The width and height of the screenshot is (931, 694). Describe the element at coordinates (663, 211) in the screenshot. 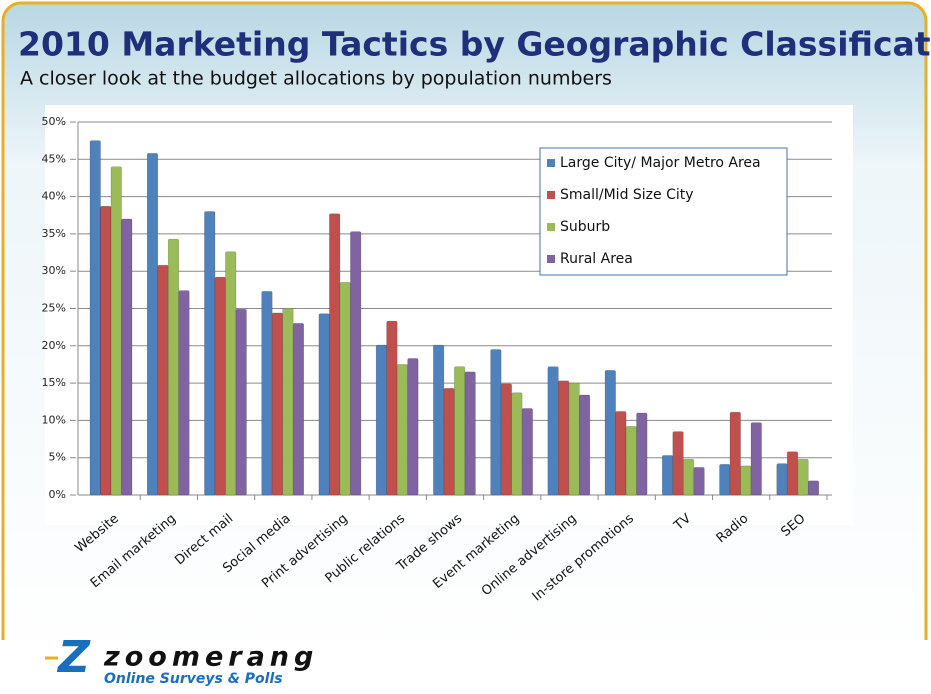

I see `legend-box` at that location.